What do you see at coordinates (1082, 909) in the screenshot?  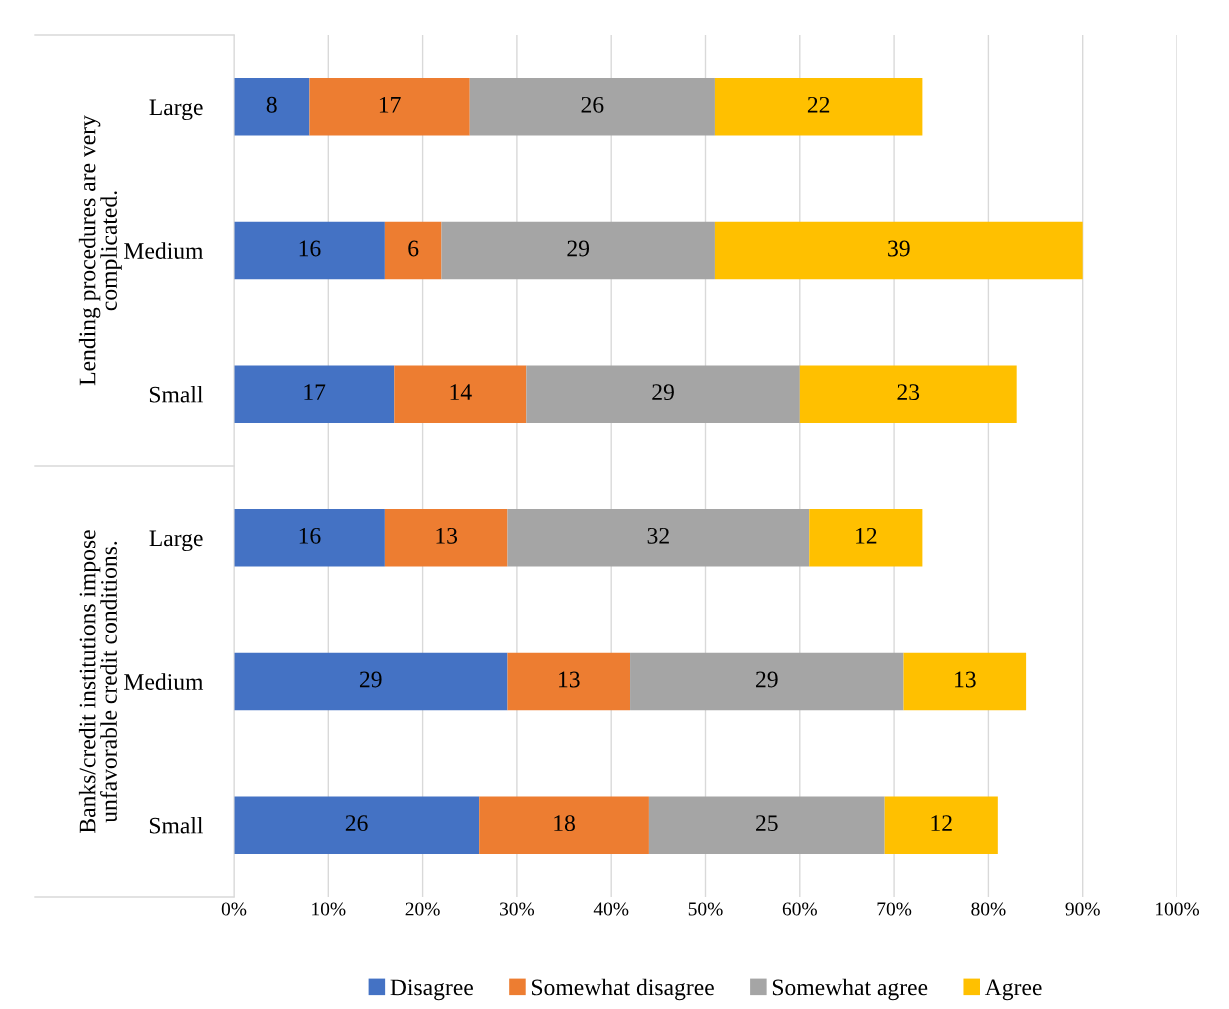 I see `x-tick-label: 90%` at bounding box center [1082, 909].